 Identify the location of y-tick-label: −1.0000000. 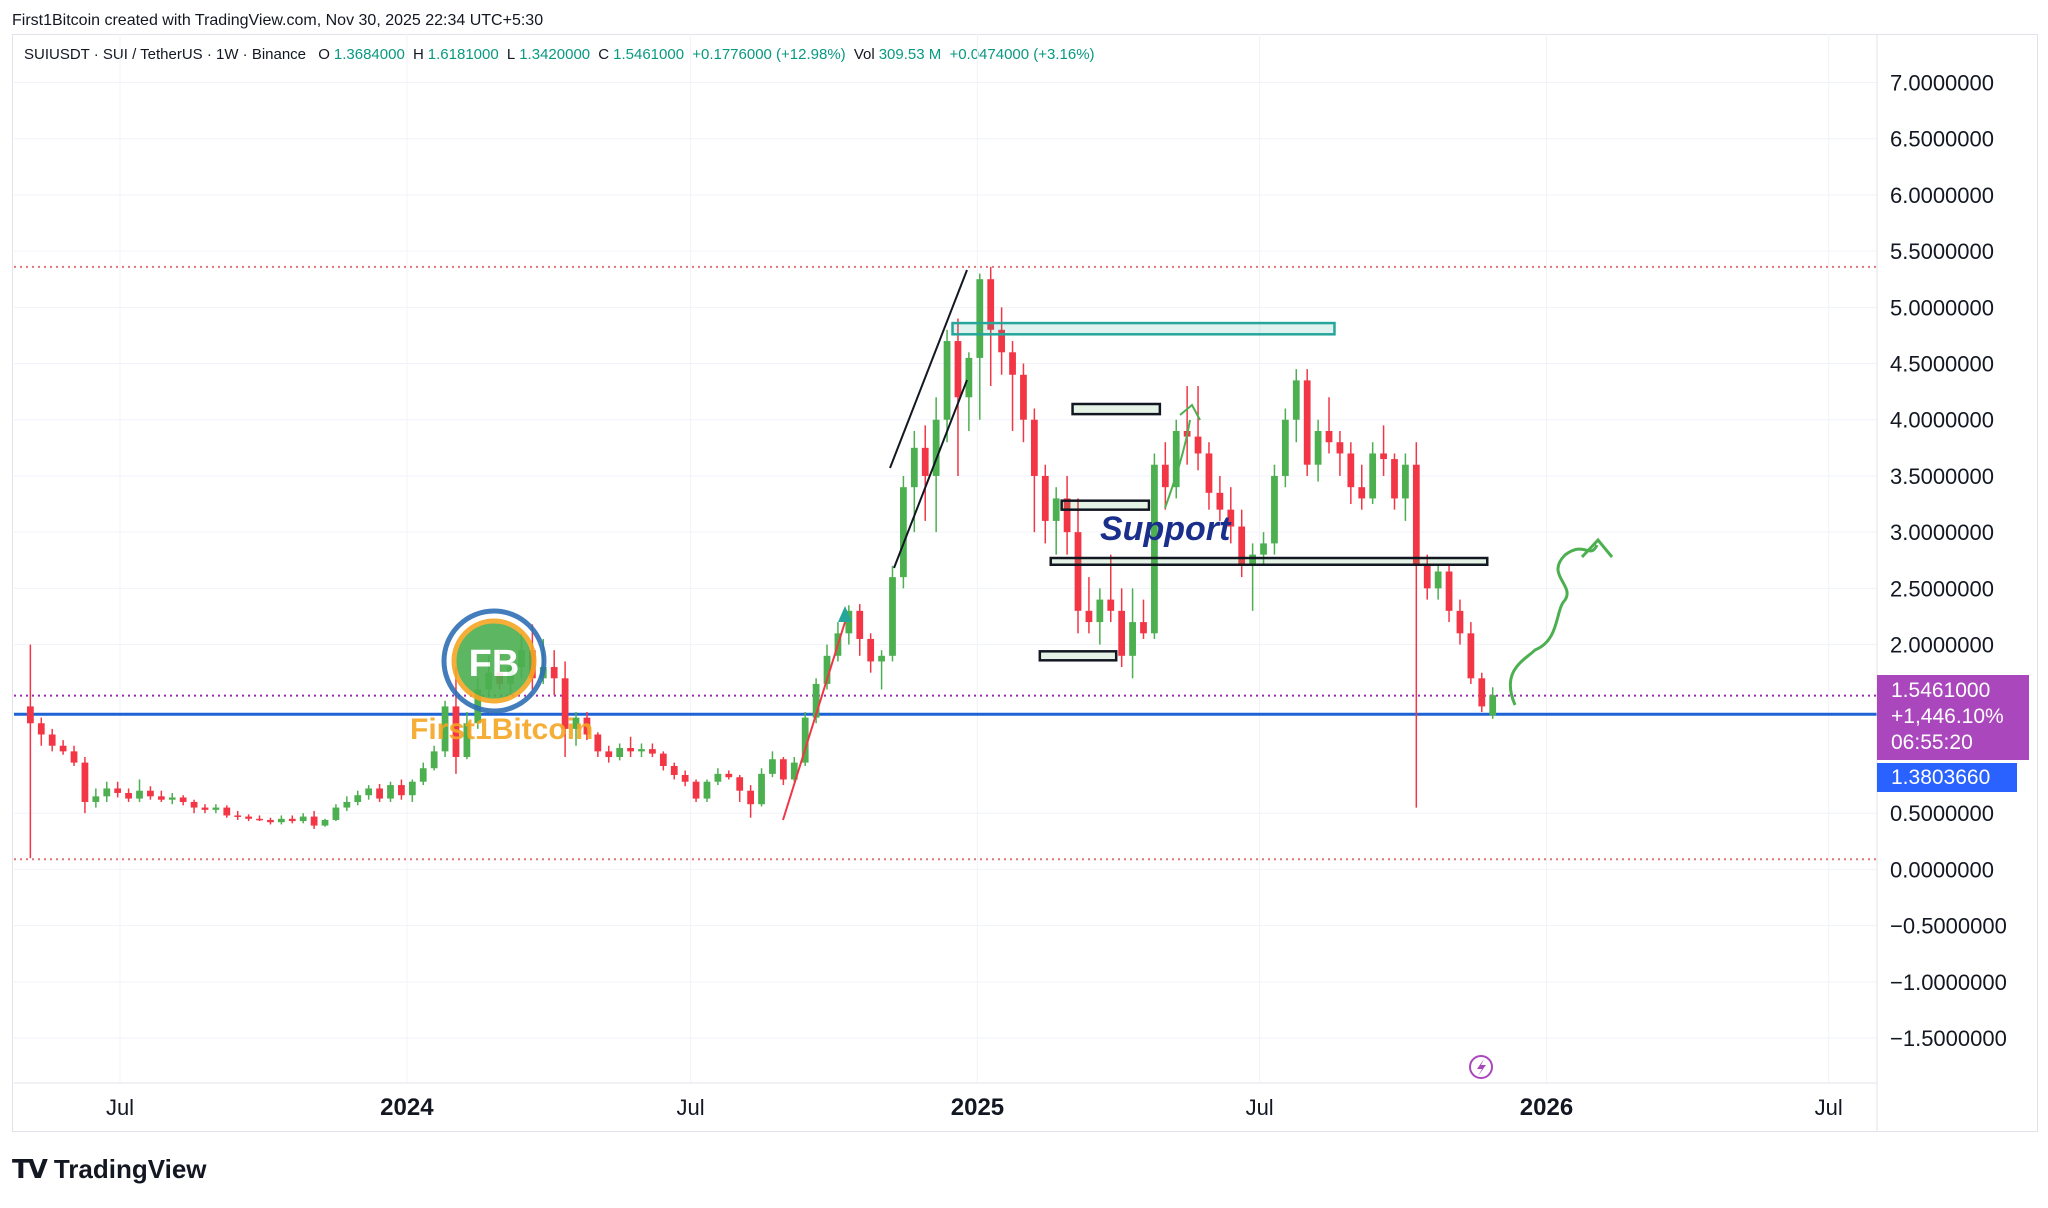
(1948, 982).